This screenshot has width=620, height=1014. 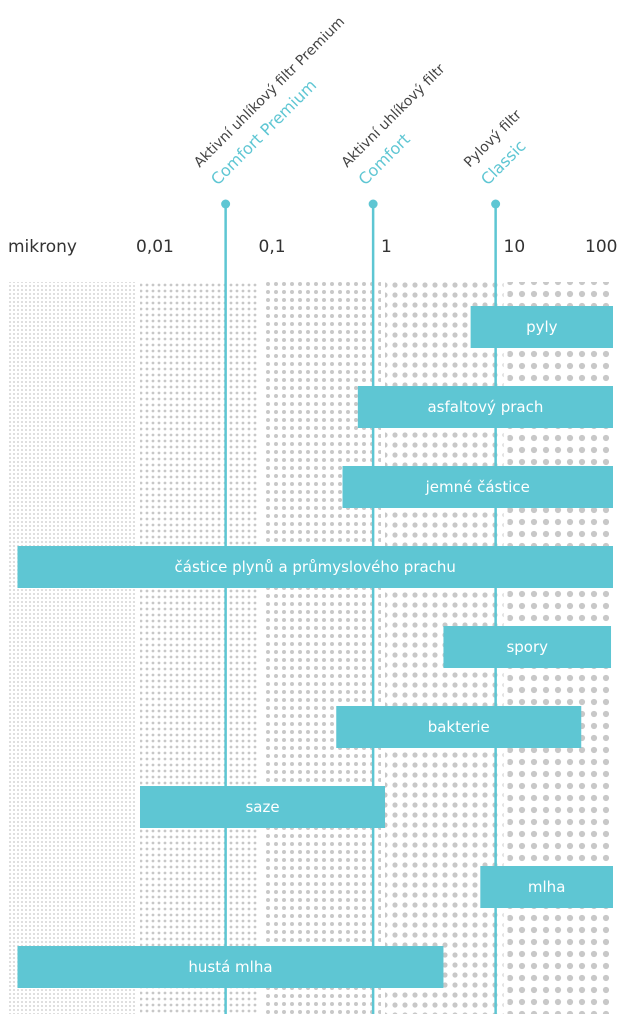 What do you see at coordinates (155, 247) in the screenshot?
I see `x-tick-label: 0,01` at bounding box center [155, 247].